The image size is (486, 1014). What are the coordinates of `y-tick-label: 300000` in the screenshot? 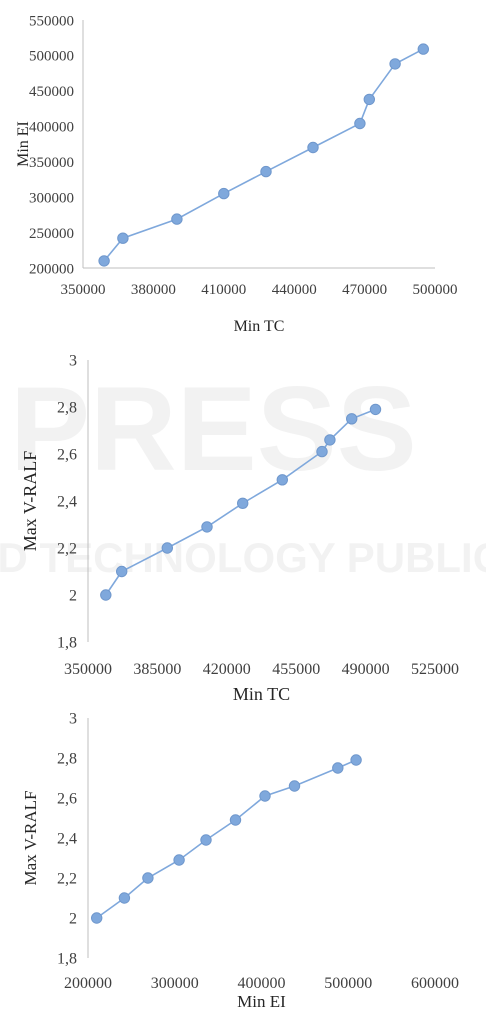 It's located at (51, 198).